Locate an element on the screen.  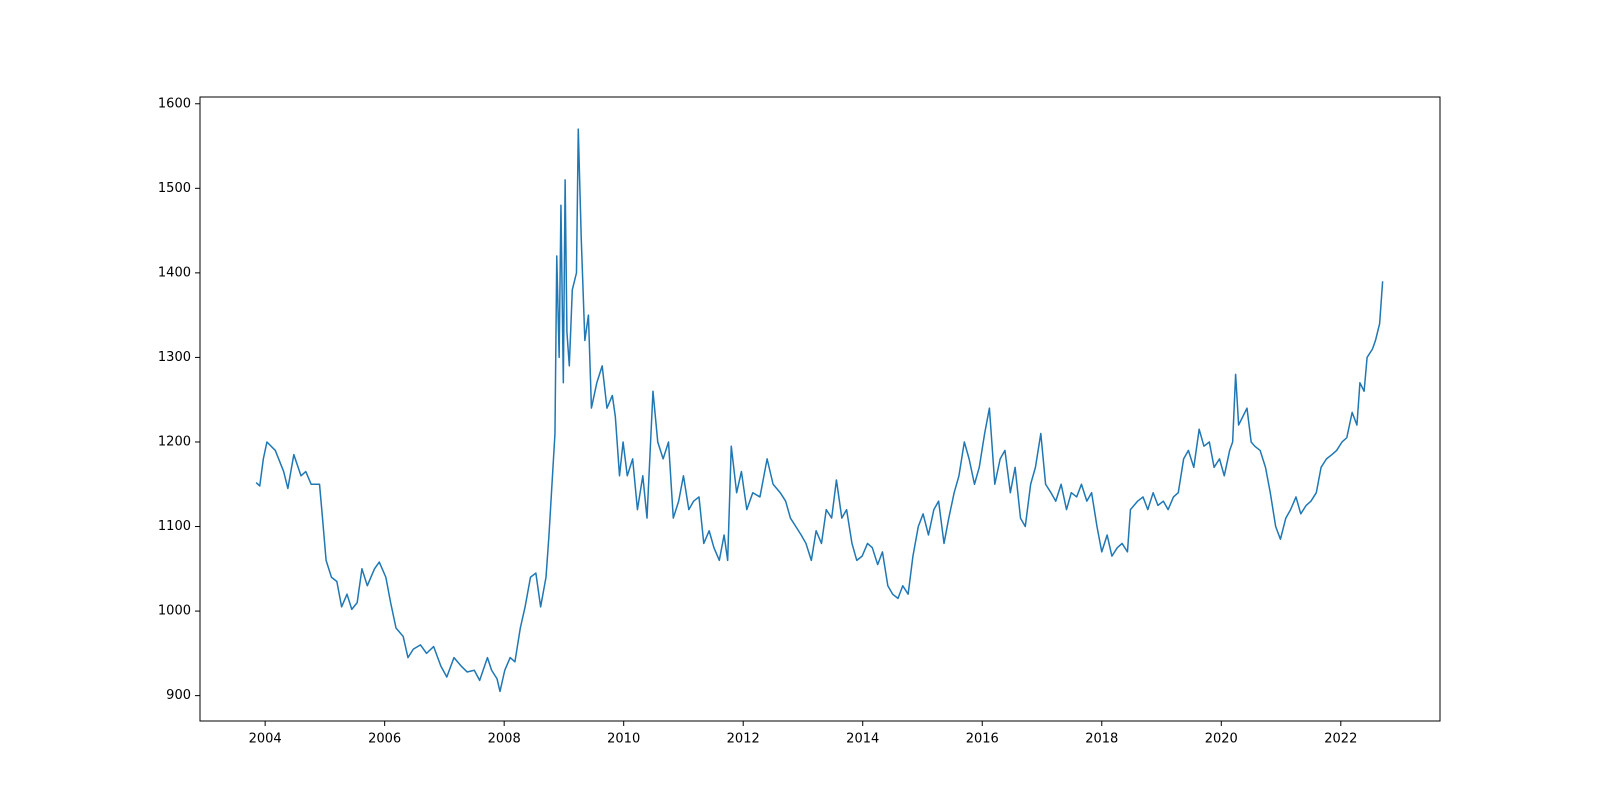
y-tick-label: 1300 is located at coordinates (174, 357).